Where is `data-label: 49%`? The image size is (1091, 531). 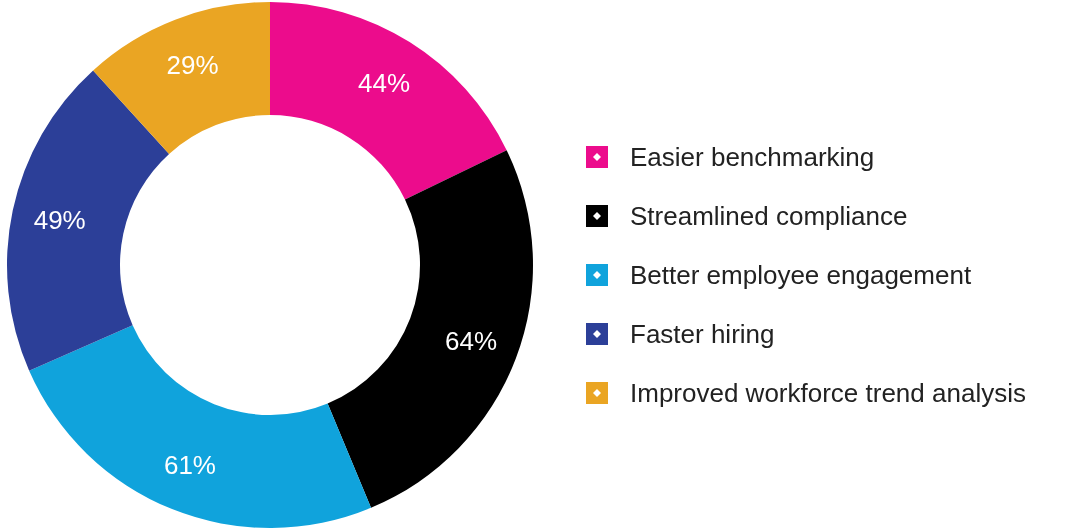 data-label: 49% is located at coordinates (59, 220).